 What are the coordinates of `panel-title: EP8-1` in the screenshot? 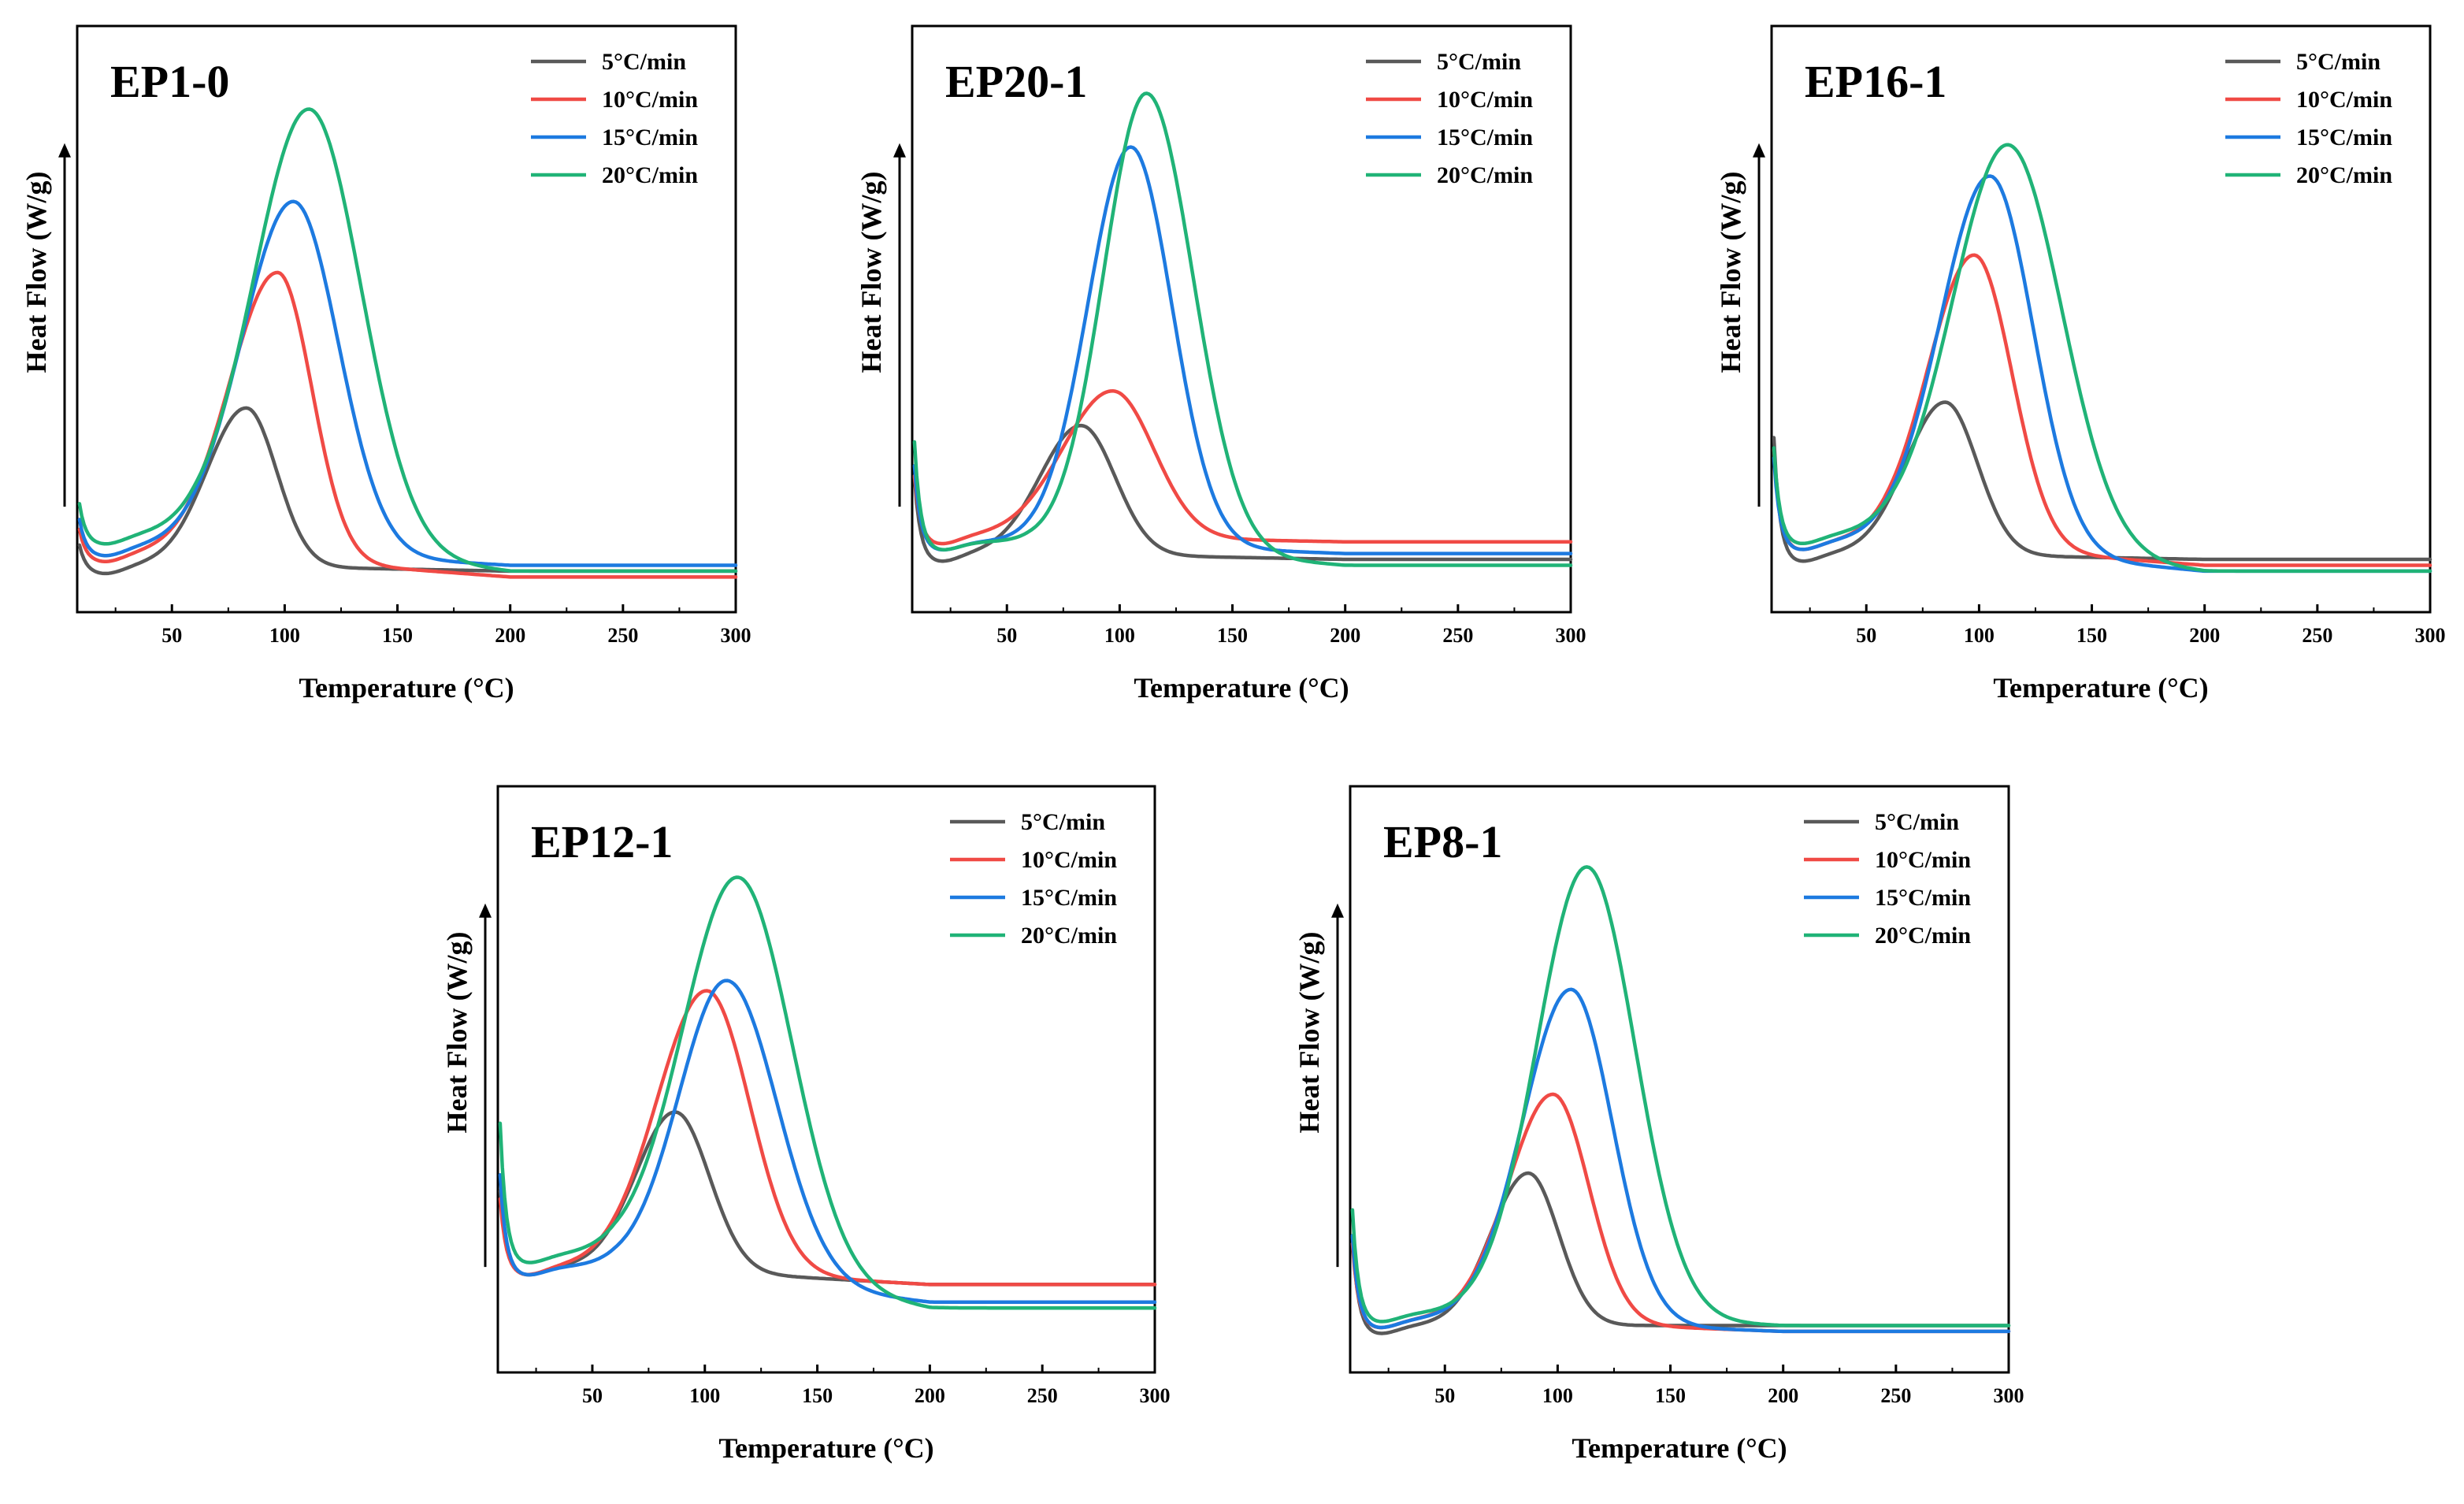 It's located at (1442, 841).